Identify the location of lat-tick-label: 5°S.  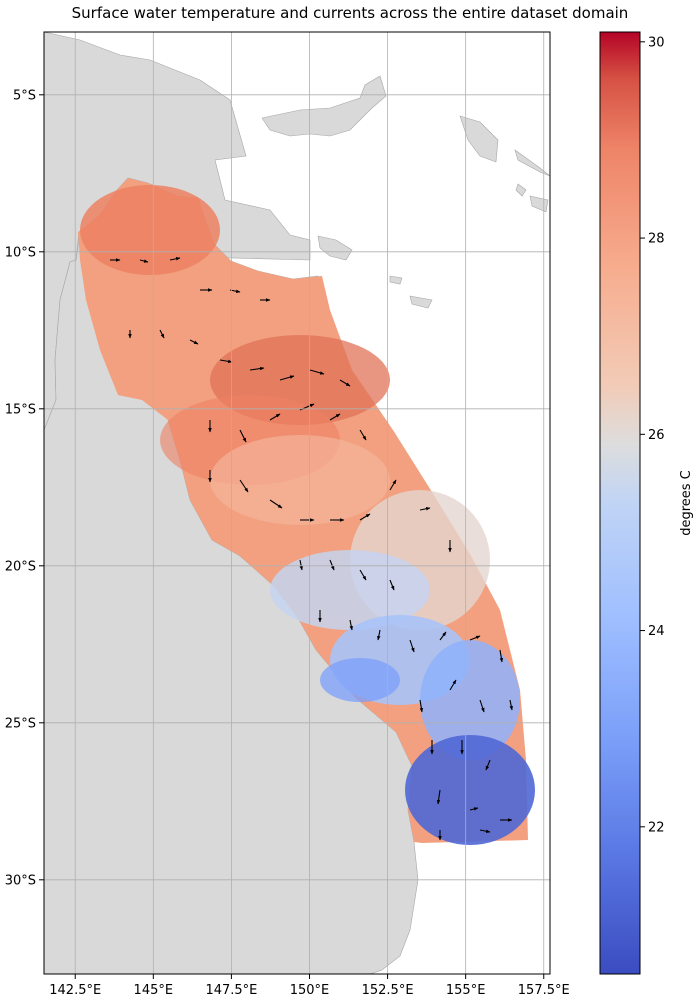
(24, 95).